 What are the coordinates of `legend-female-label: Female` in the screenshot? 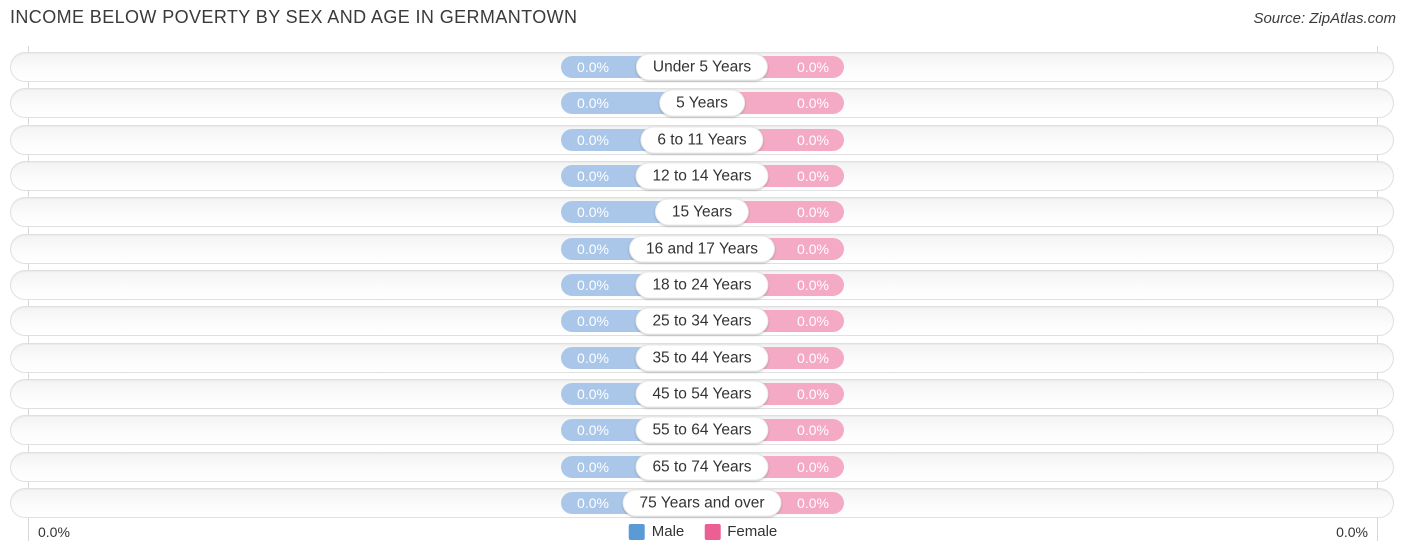 It's located at (752, 531).